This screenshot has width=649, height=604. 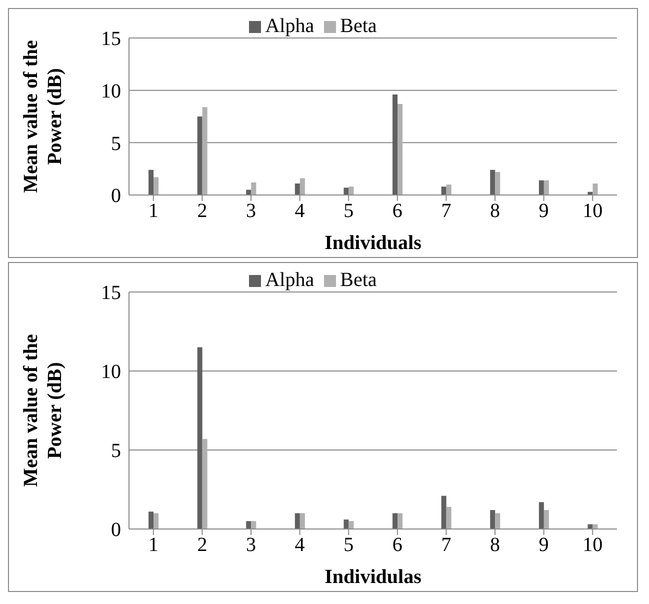 What do you see at coordinates (373, 577) in the screenshot?
I see `x-axis-title: Individulas` at bounding box center [373, 577].